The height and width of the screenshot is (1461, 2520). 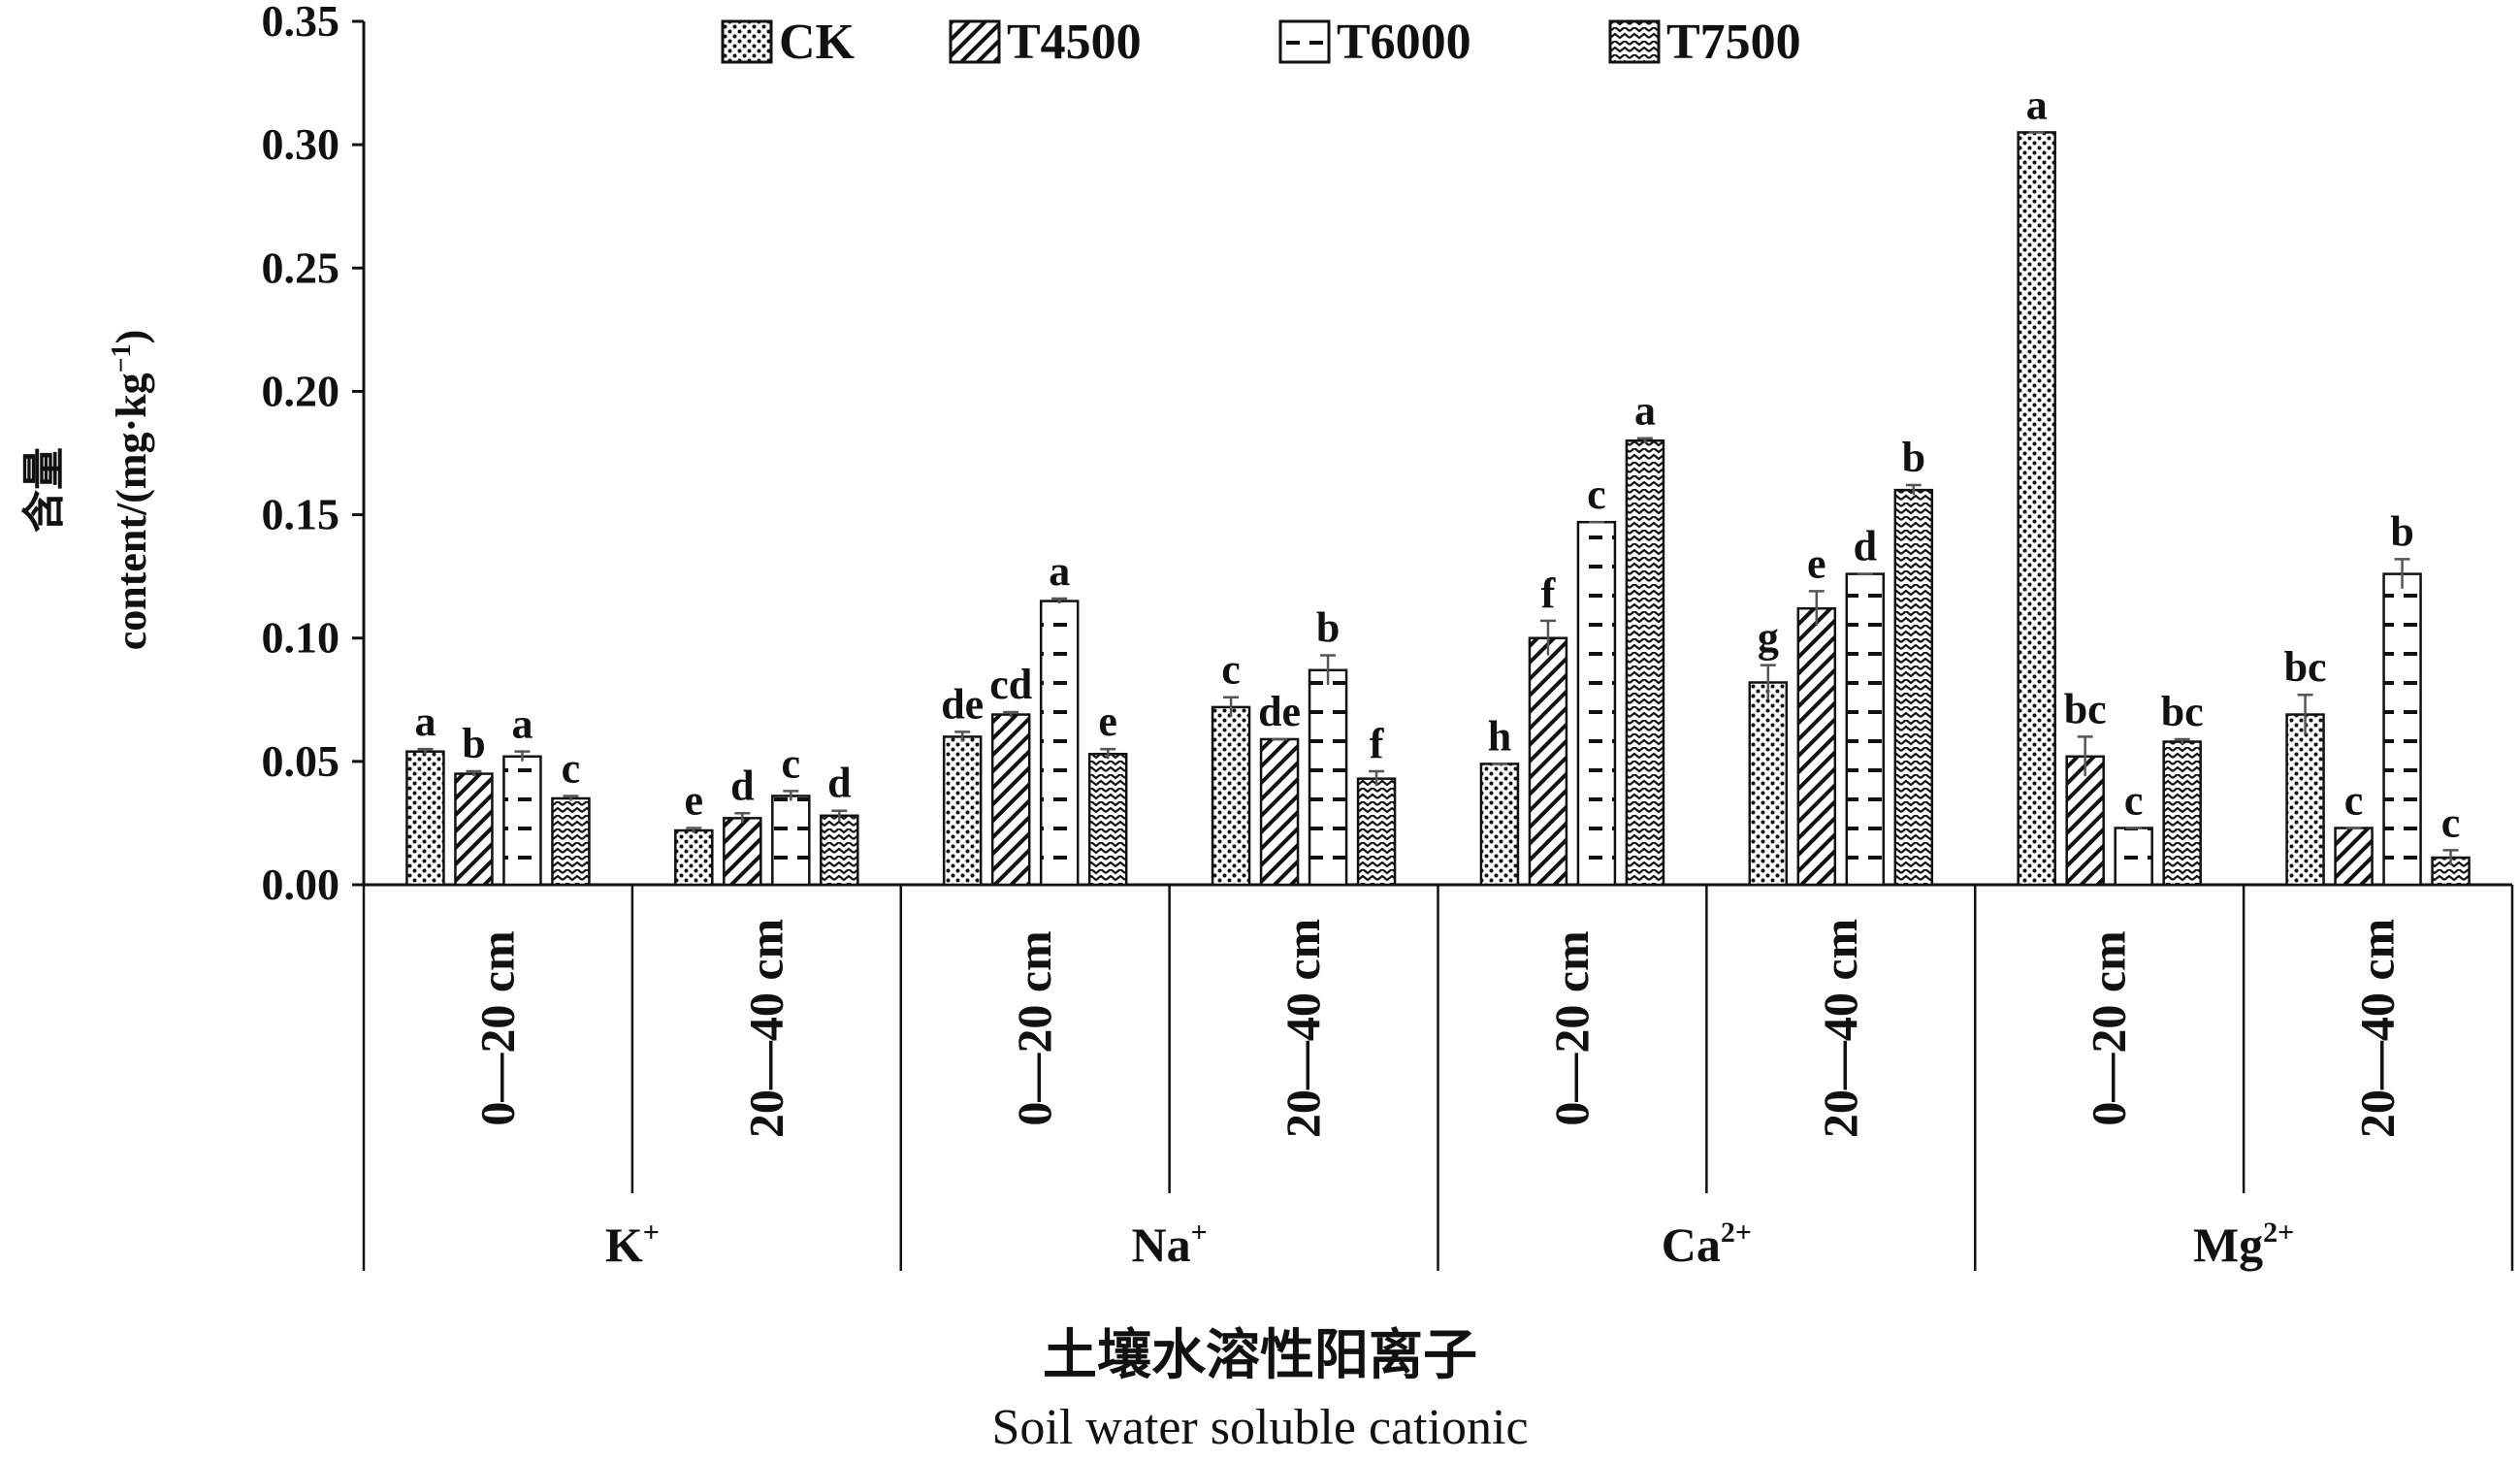 What do you see at coordinates (301, 23) in the screenshot?
I see `y-tick-label: 0.35` at bounding box center [301, 23].